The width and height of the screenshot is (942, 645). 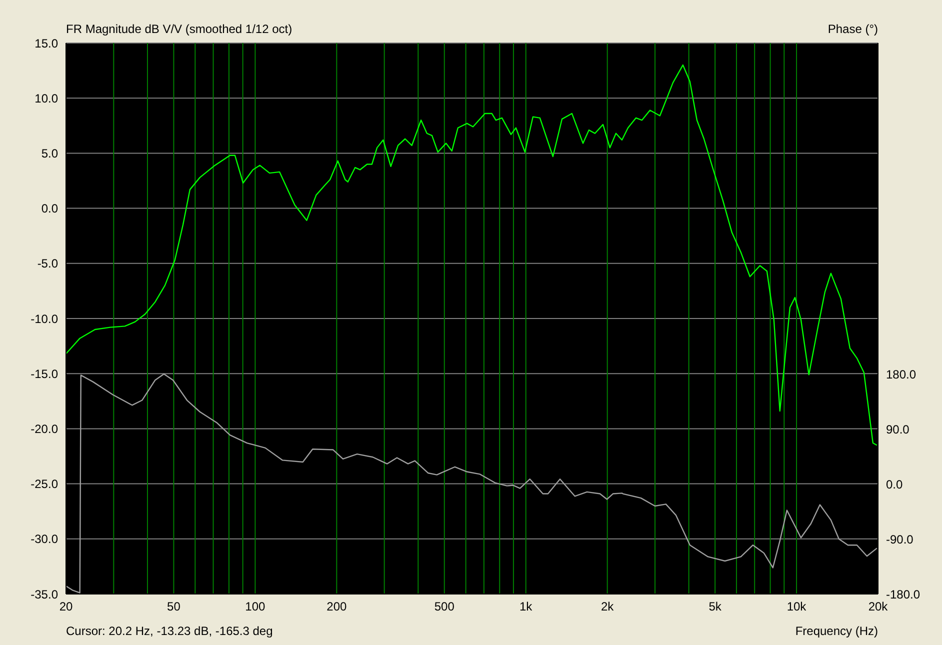 I want to click on x-tick-label: 5k, so click(x=715, y=607).